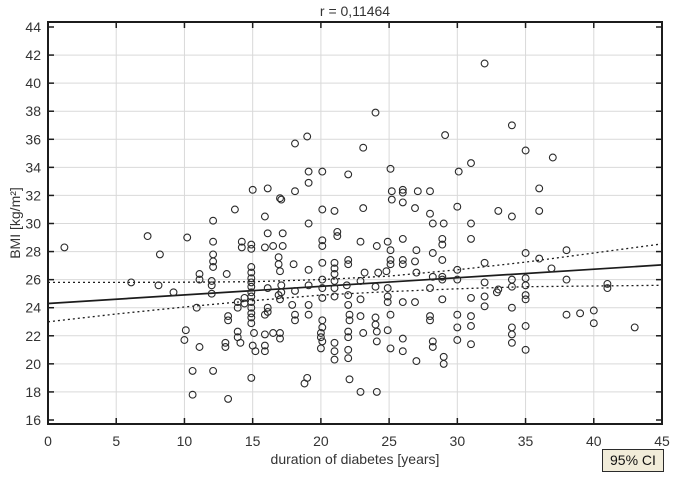 The image size is (677, 479). I want to click on y-tick-label: 38, so click(33, 111).